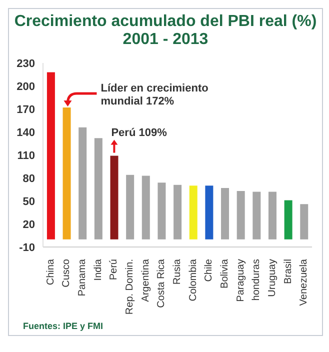  I want to click on x-tick-label: Rep. Domin., so click(130, 287).